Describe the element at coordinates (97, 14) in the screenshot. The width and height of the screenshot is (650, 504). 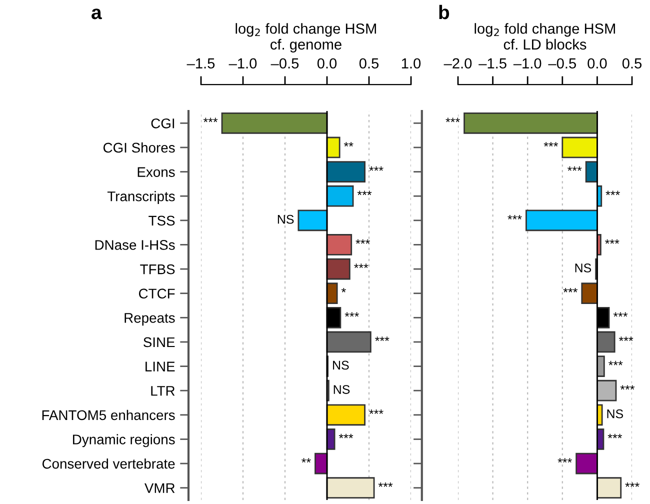
I see `chart-title: a` at that location.